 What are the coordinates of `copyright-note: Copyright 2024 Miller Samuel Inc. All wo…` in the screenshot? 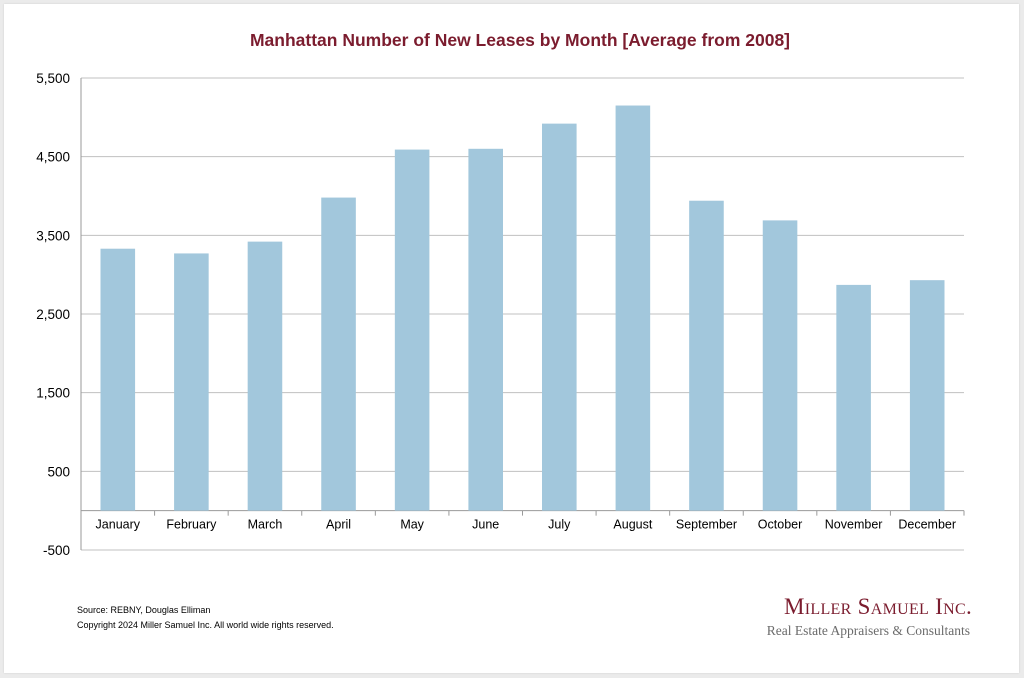 It's located at (205, 625).